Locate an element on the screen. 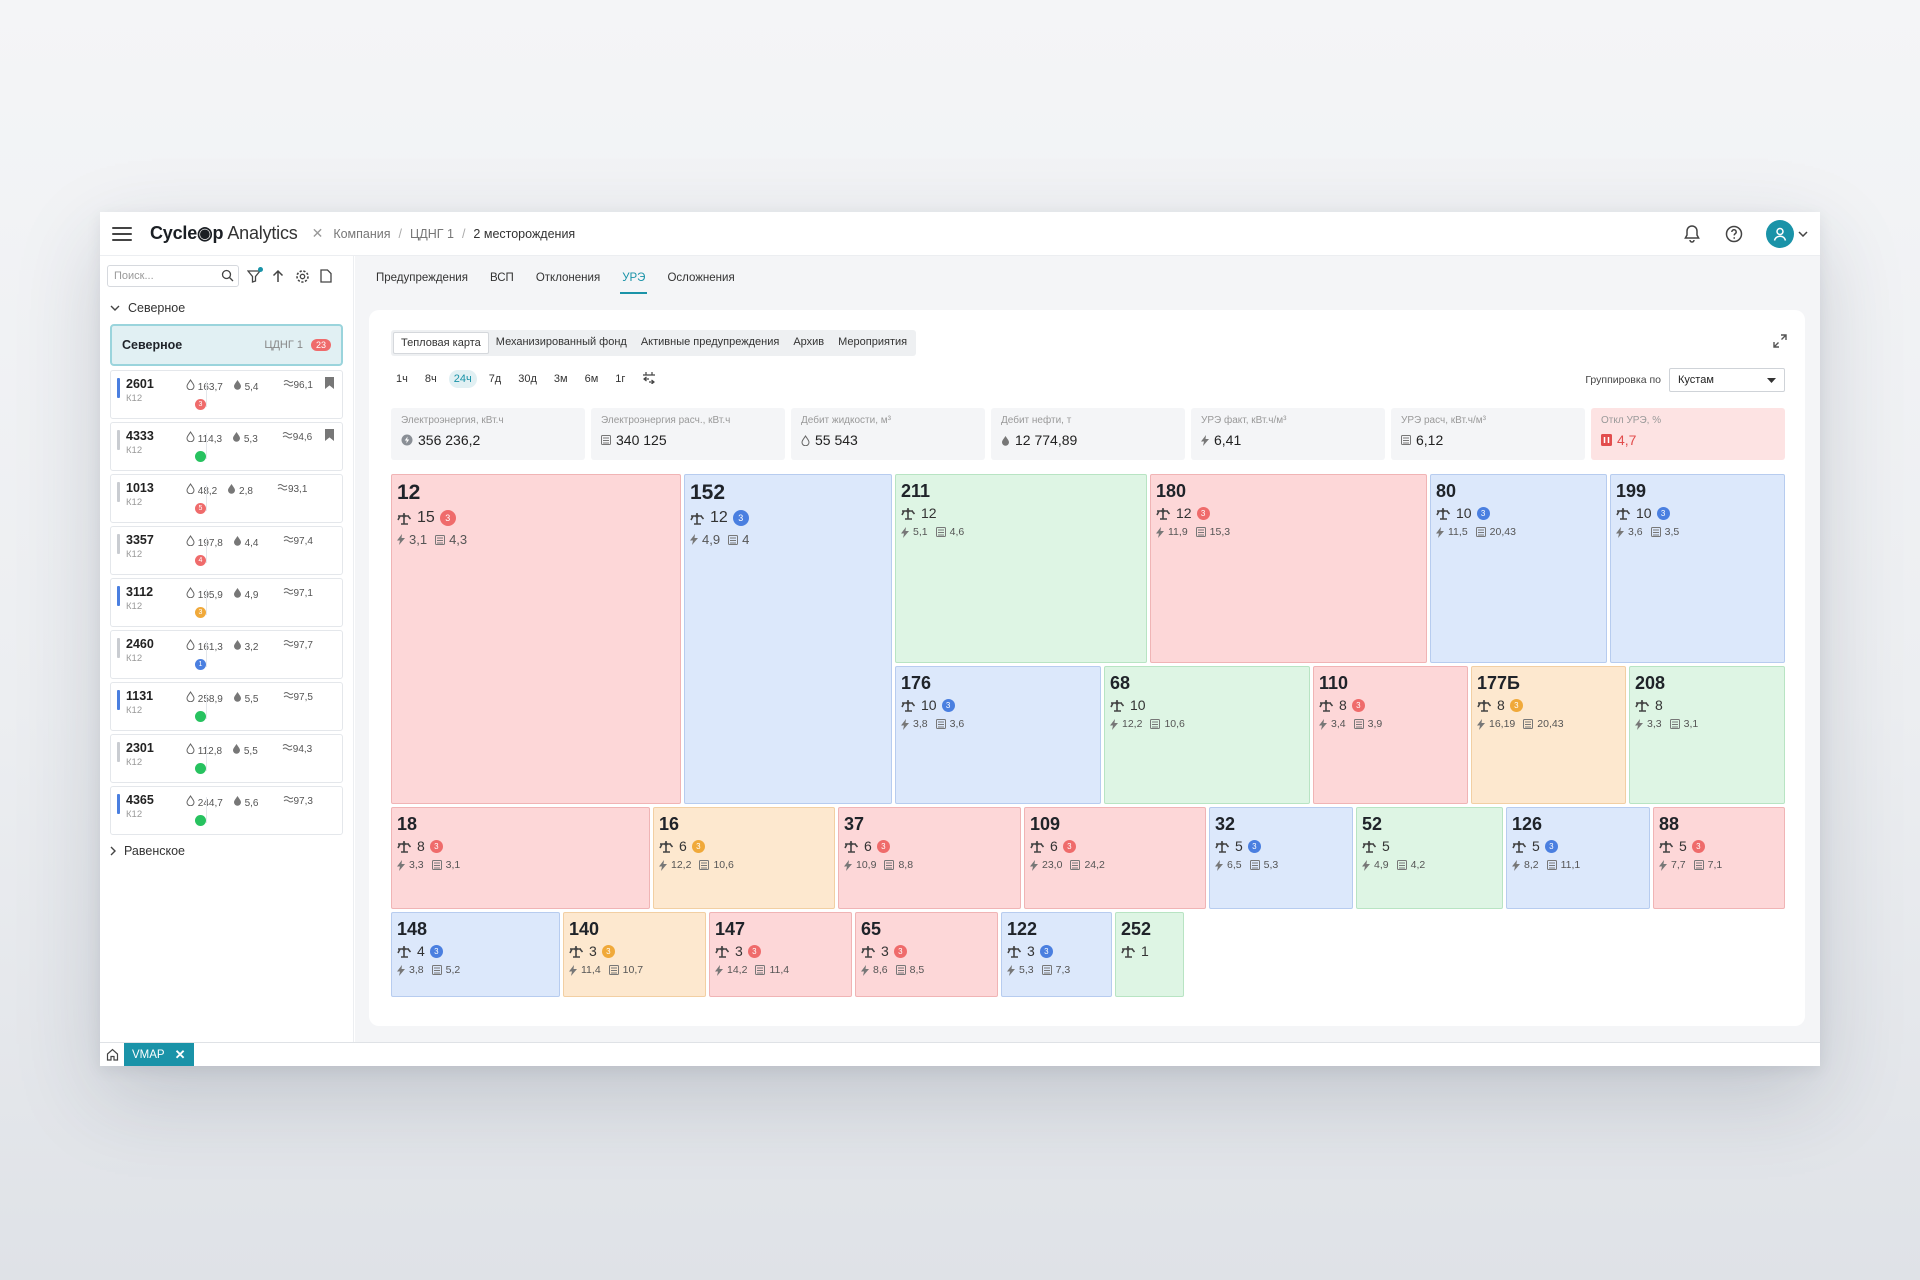  search-icon is located at coordinates (227, 275).